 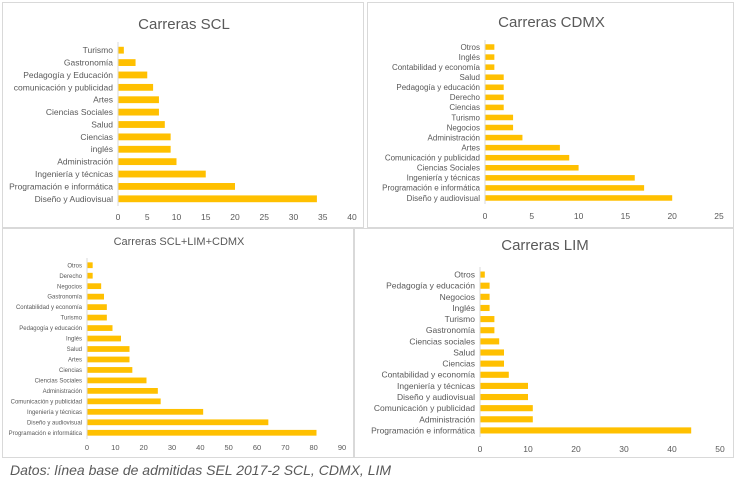 What do you see at coordinates (68, 75) in the screenshot?
I see `category-label: Pedagogía y Educación` at bounding box center [68, 75].